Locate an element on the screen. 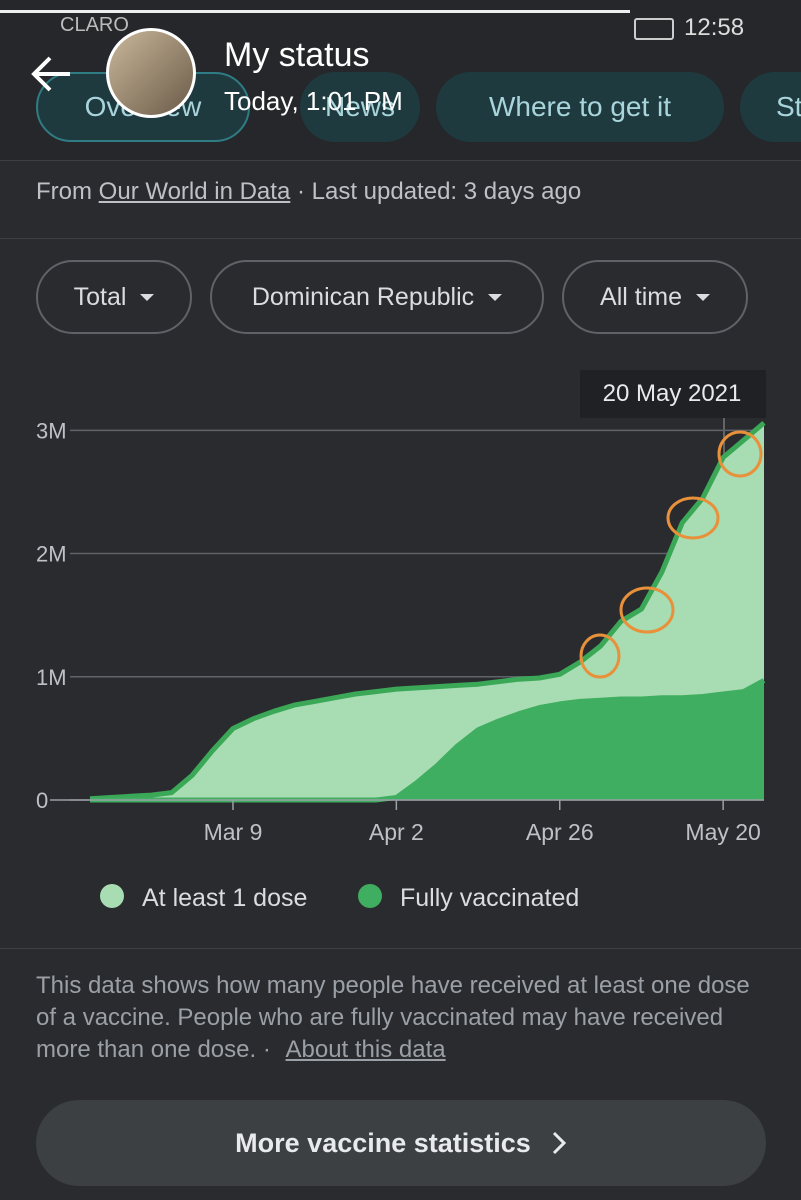  x-tick-label: Mar 9 is located at coordinates (233, 832).